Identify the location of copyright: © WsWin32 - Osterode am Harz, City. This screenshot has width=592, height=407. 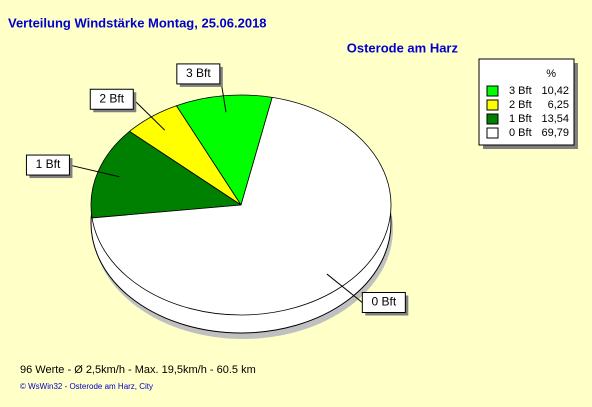
(86, 386).